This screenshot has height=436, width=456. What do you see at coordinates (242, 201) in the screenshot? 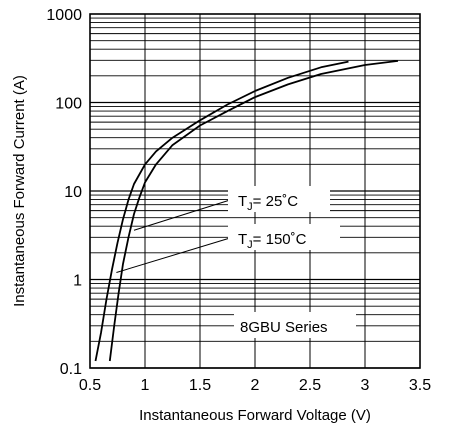
I see `annotation-tj-25c-base: T` at bounding box center [242, 201].